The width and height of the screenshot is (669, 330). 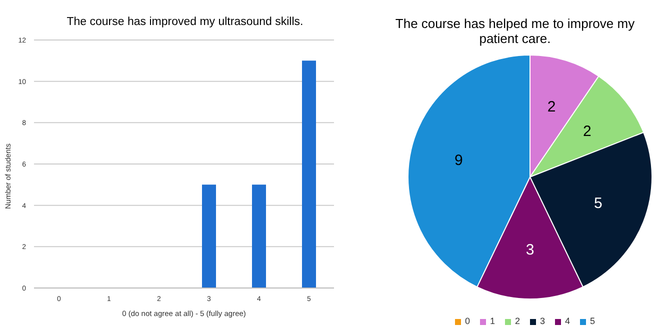 I want to click on legend-label: 4, so click(x=567, y=321).